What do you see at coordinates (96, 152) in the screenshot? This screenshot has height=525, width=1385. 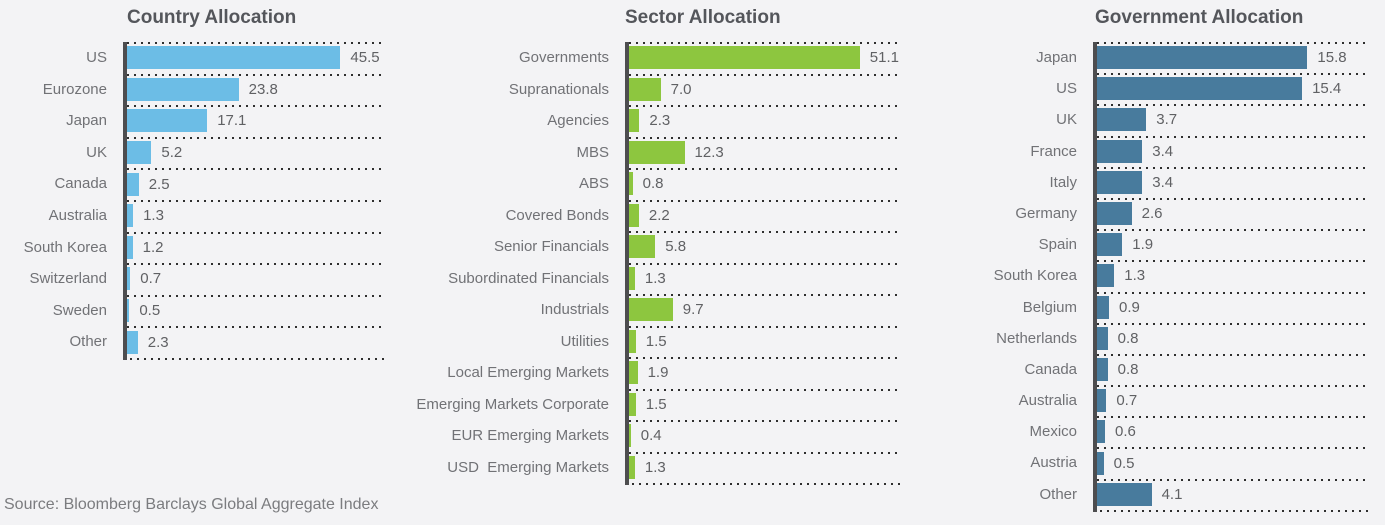 I see `category-label: UK` at bounding box center [96, 152].